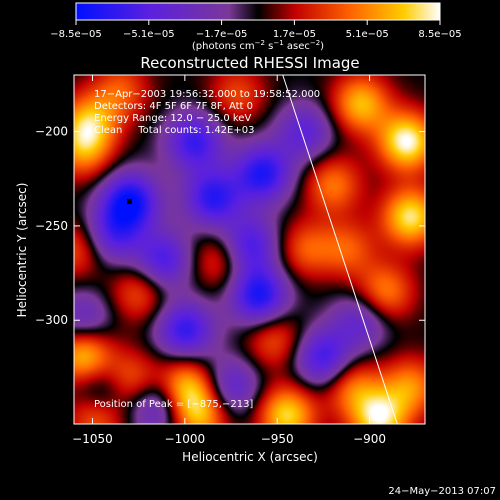  What do you see at coordinates (249, 63) in the screenshot?
I see `chart-title: Reconstructed RHESSI Image` at bounding box center [249, 63].